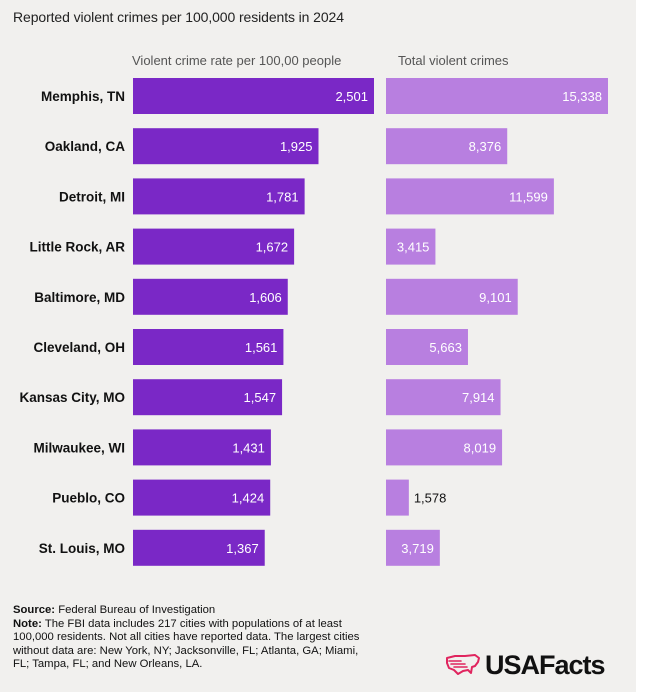 Image resolution: width=657 pixels, height=692 pixels. I want to click on series-header-total: Total violent crimes, so click(453, 60).